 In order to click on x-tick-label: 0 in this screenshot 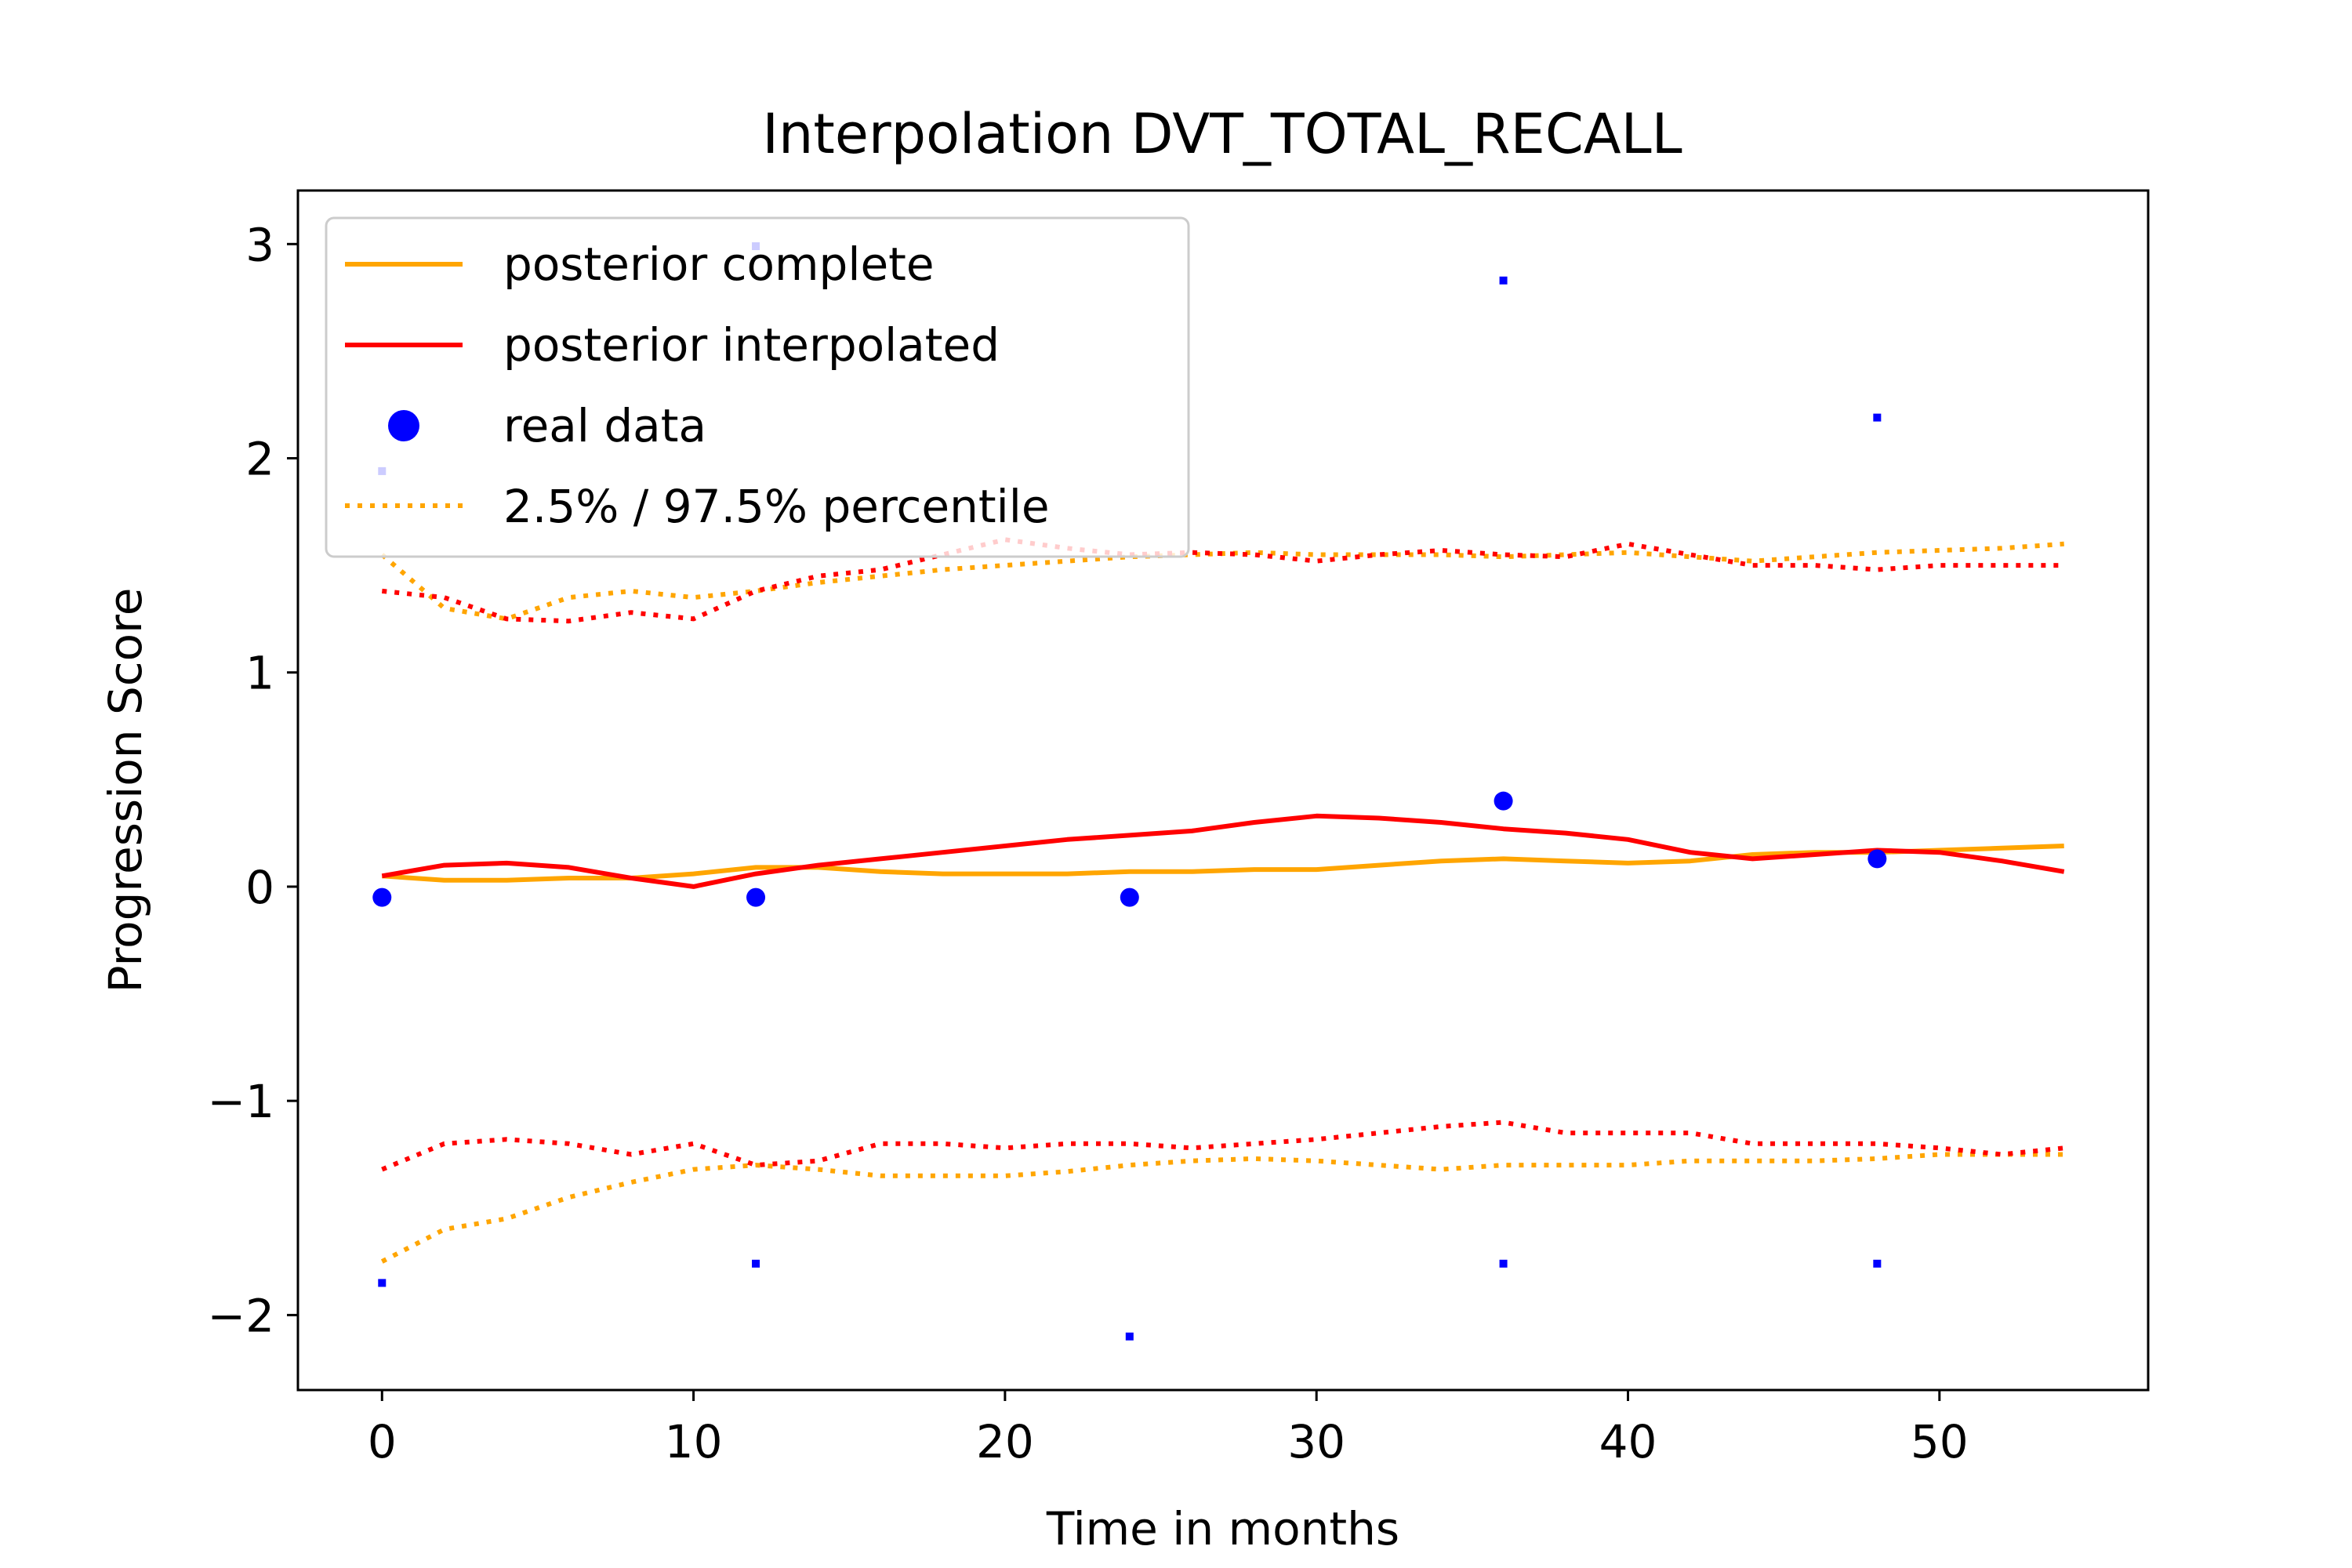, I will do `click(382, 1441)`.